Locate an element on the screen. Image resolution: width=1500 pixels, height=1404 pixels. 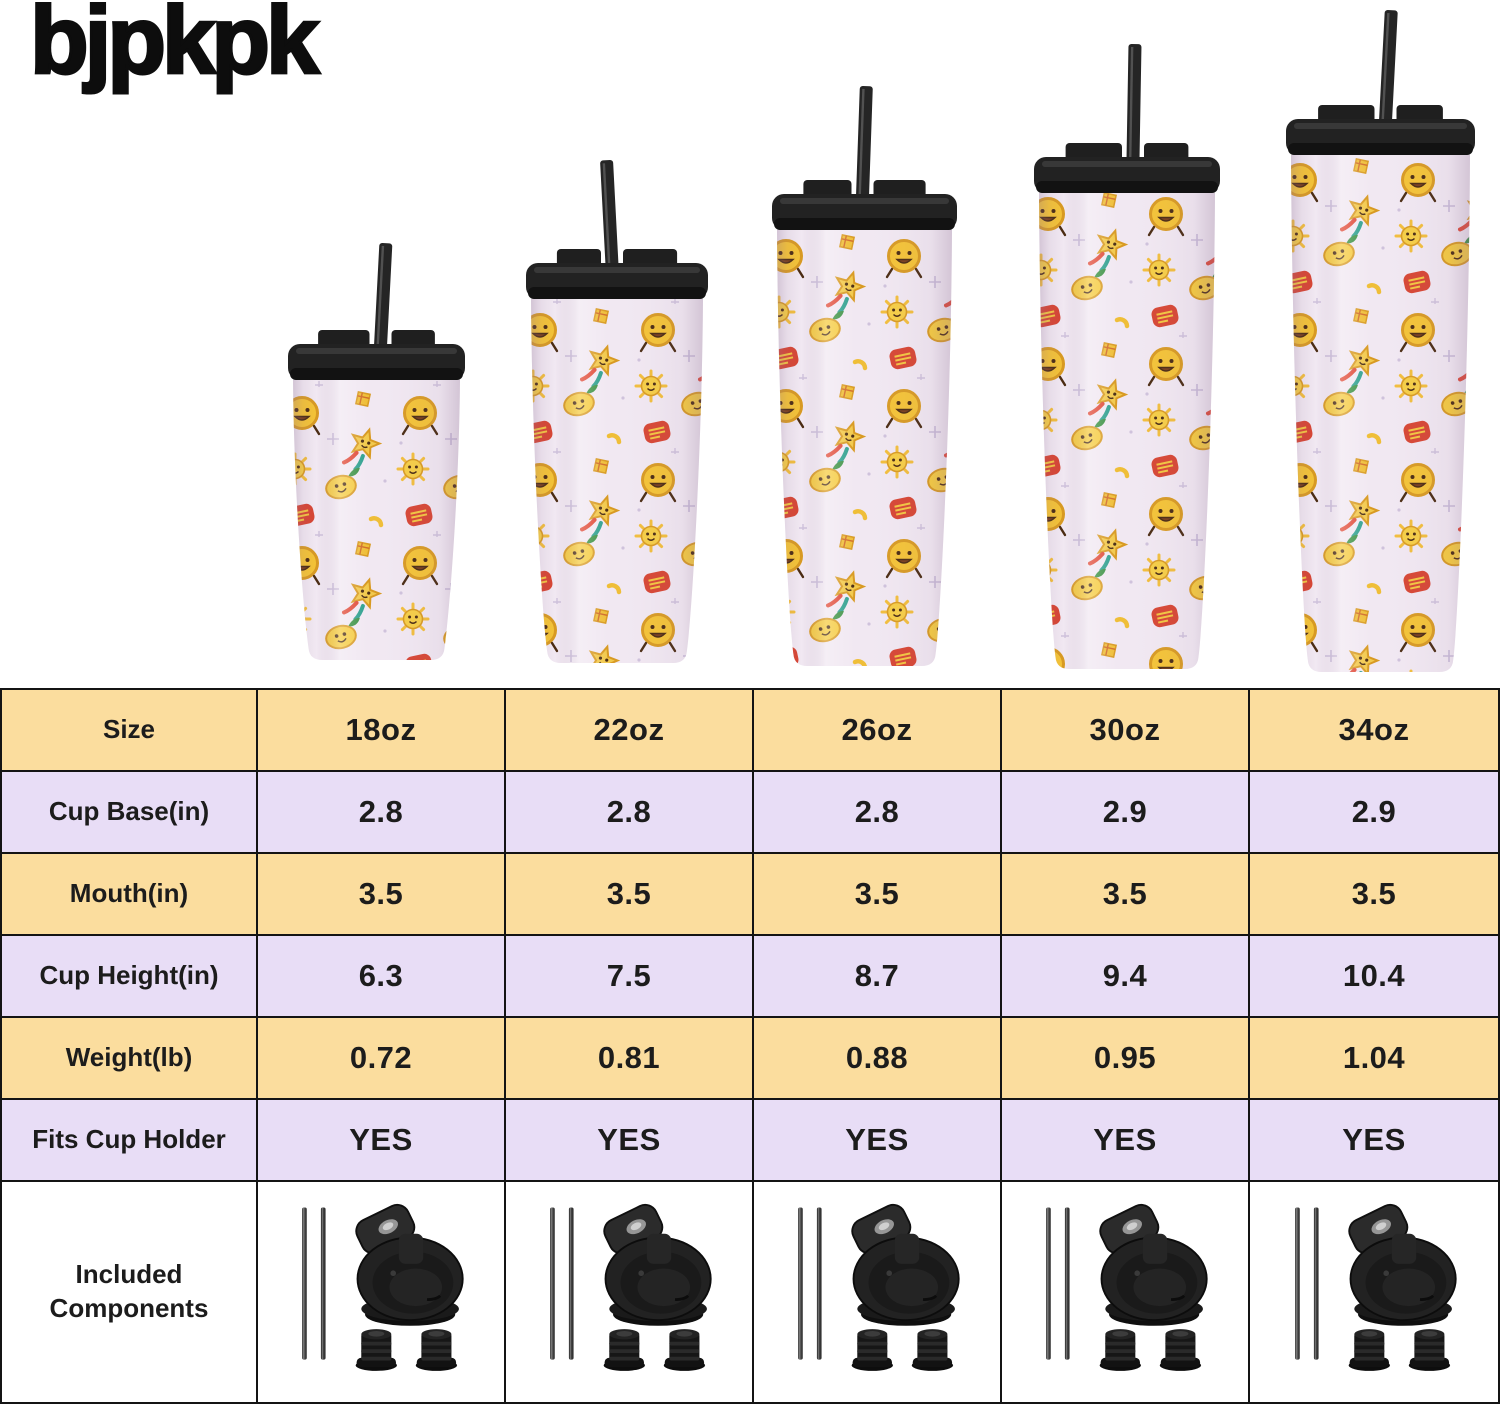
spec-value: 6.3 is located at coordinates (382, 977).